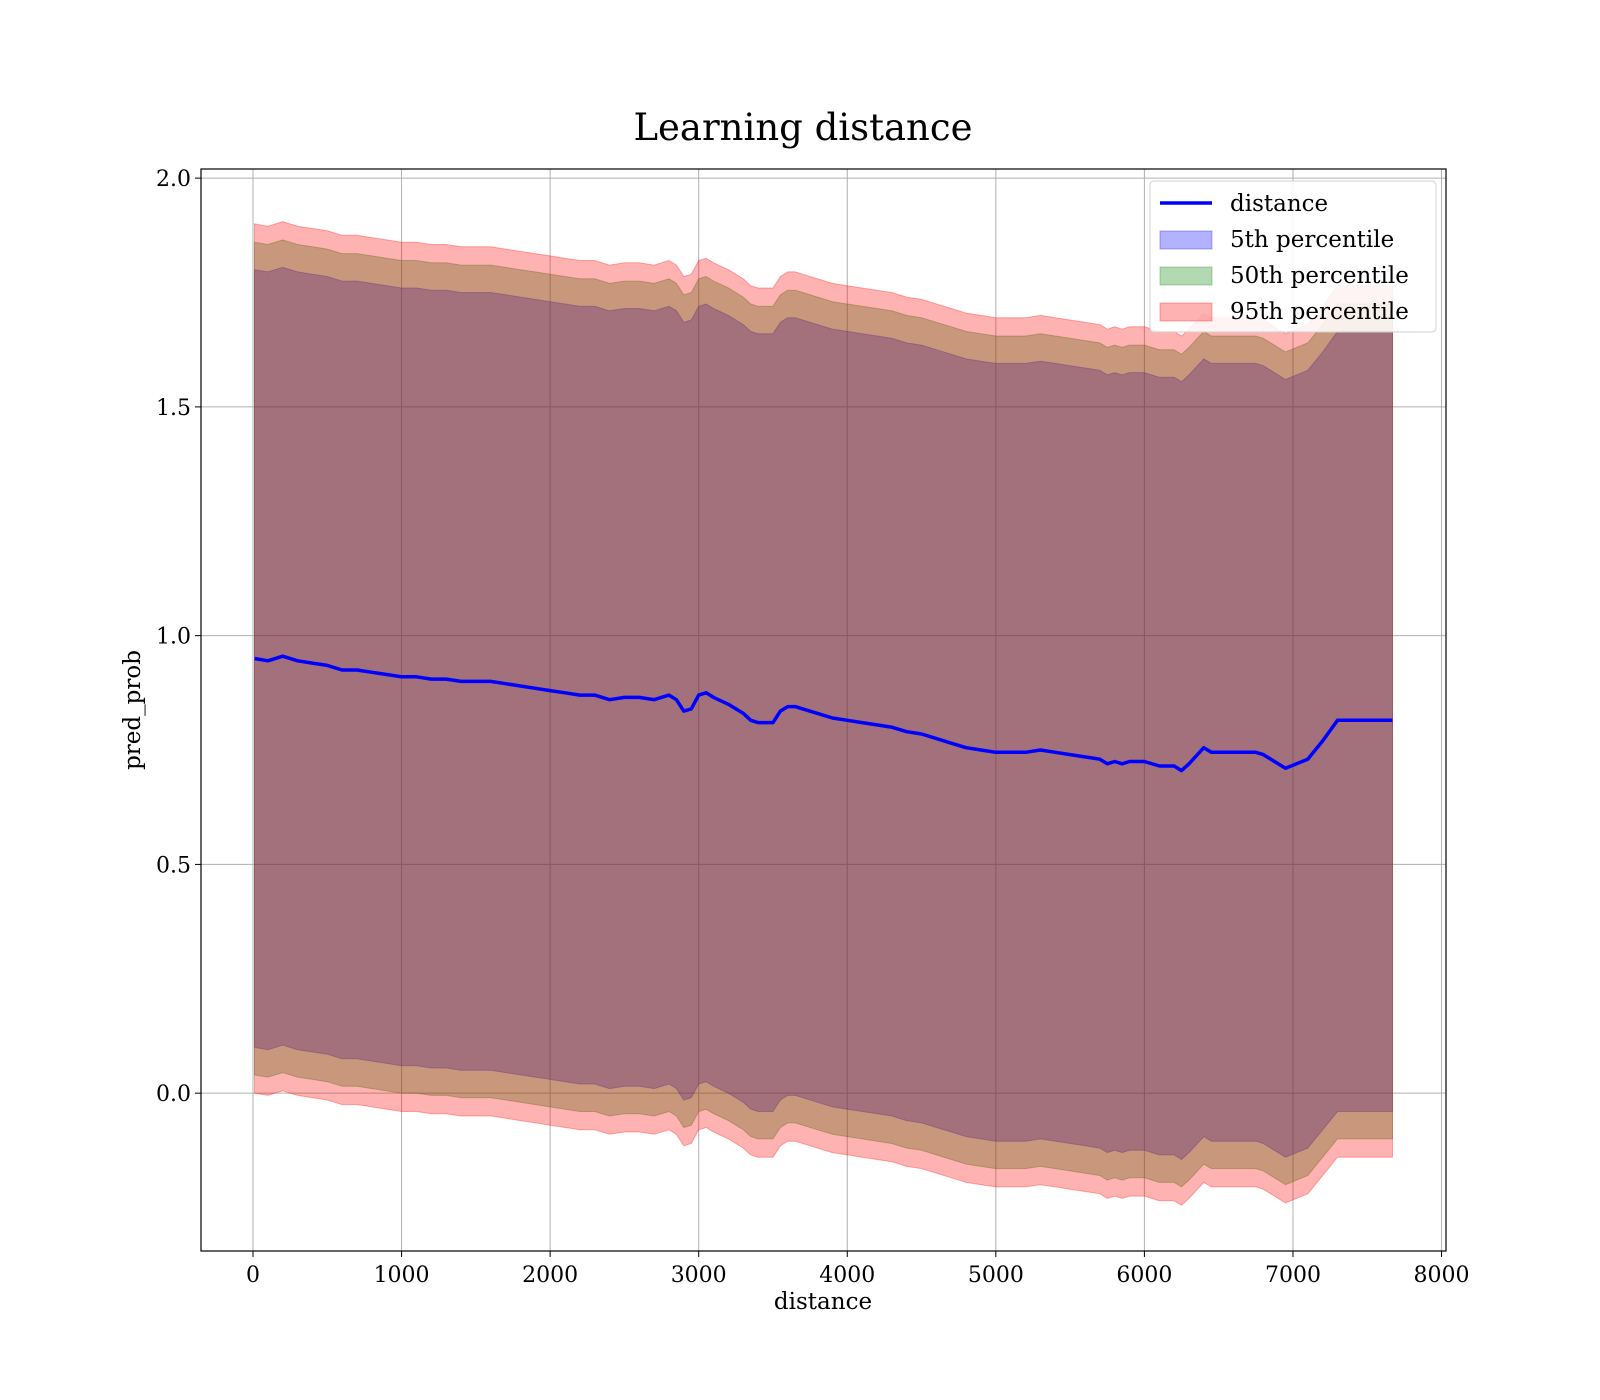  I want to click on x-tick-label: 7000, so click(1293, 1275).